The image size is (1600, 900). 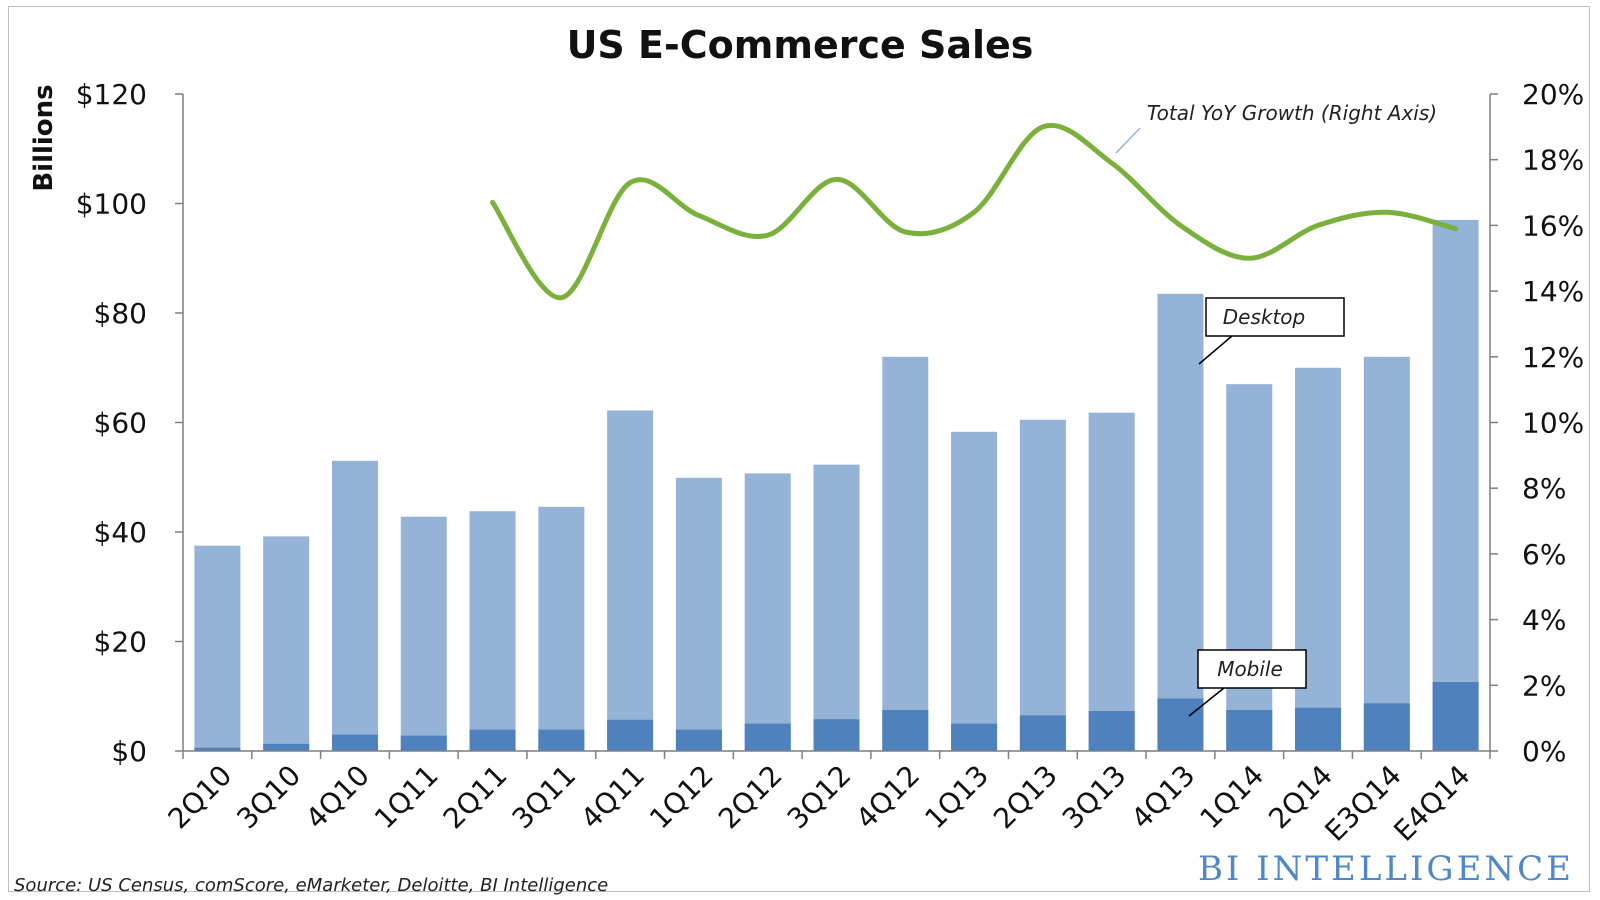 What do you see at coordinates (544, 797) in the screenshot?
I see `x-tick-label: 3Q11` at bounding box center [544, 797].